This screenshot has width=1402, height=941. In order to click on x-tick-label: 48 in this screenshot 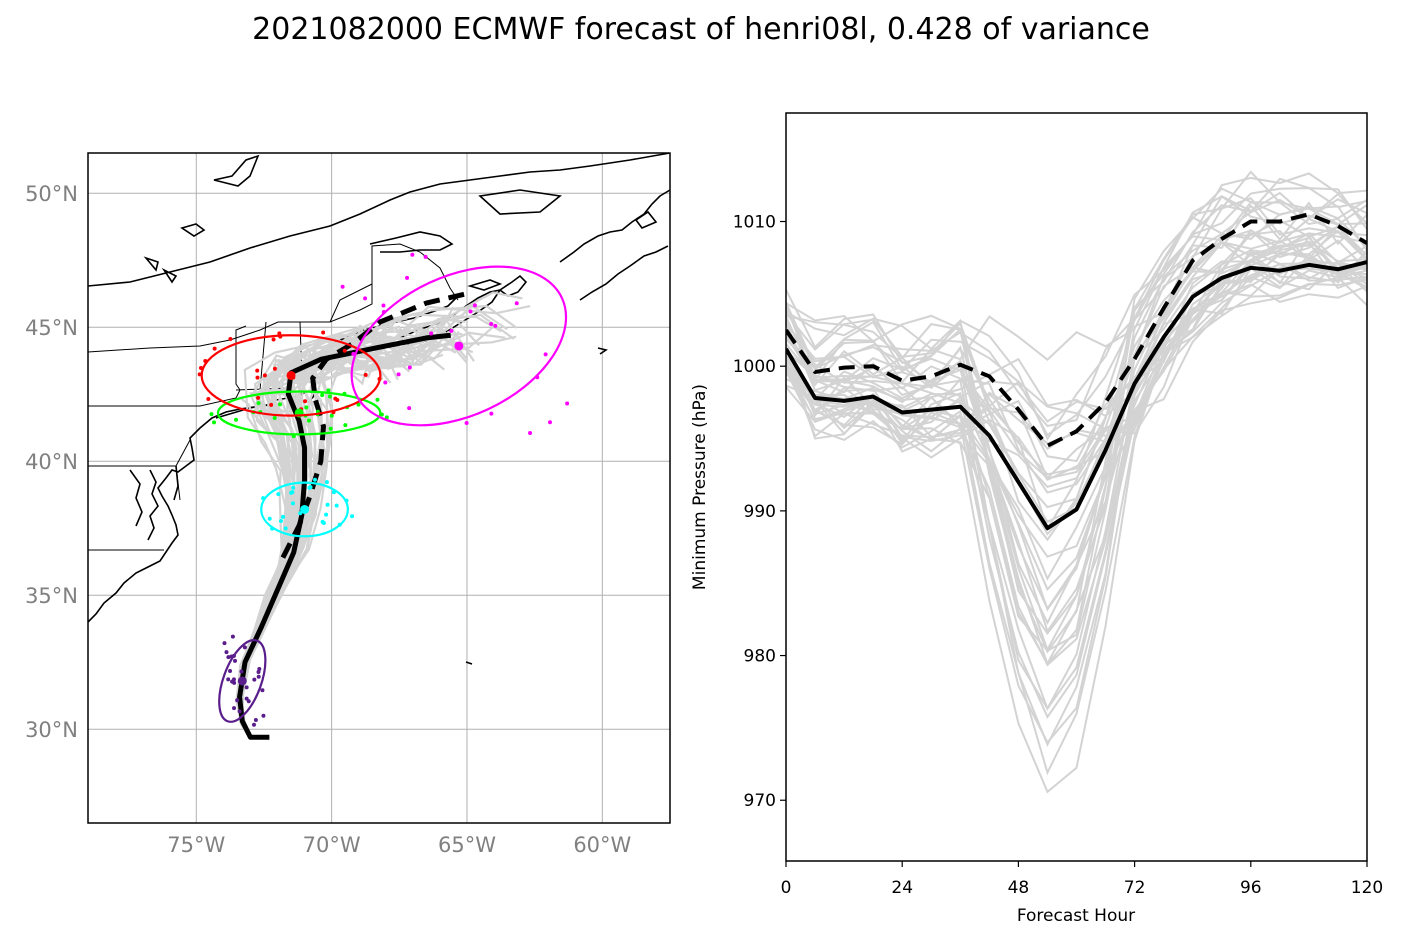, I will do `click(1019, 888)`.